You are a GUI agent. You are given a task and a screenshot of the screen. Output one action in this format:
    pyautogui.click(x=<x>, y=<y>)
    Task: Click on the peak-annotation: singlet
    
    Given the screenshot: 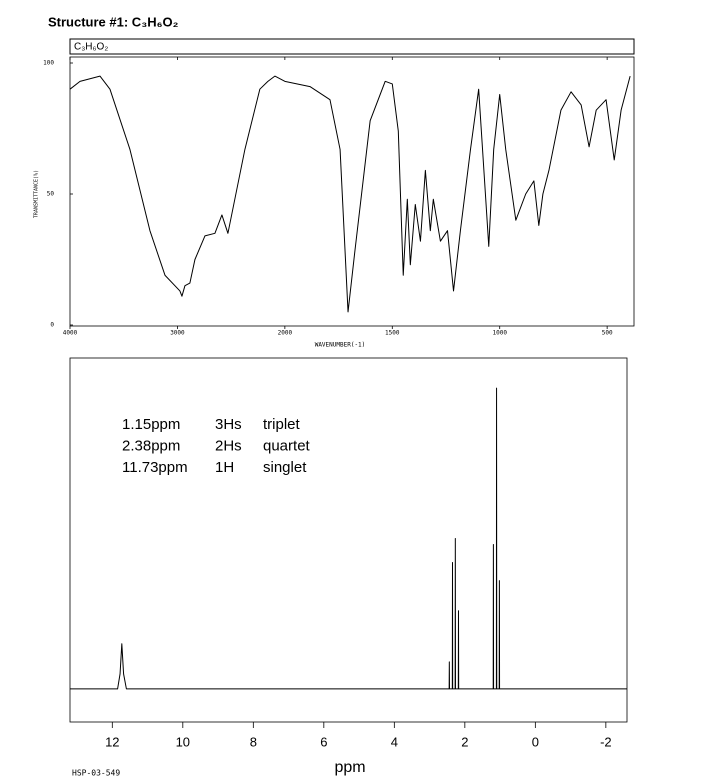 What is the action you would take?
    pyautogui.click(x=285, y=467)
    